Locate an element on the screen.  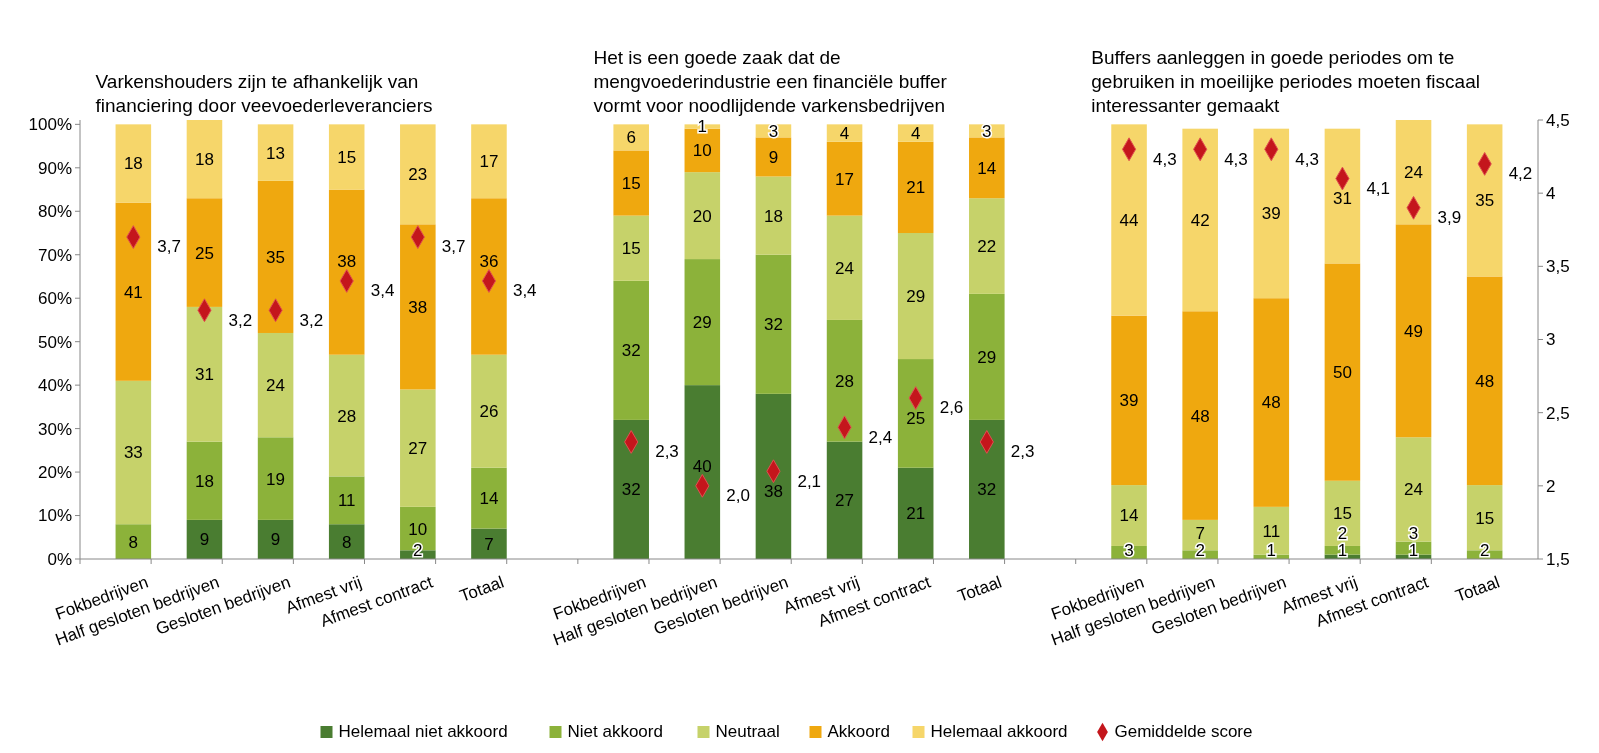
text: Het is een goede zaak dat de mengvoederindustrie een financiële buffer vormt voor noodlijdende varkensbedrijven is located at coordinates (770, 81).